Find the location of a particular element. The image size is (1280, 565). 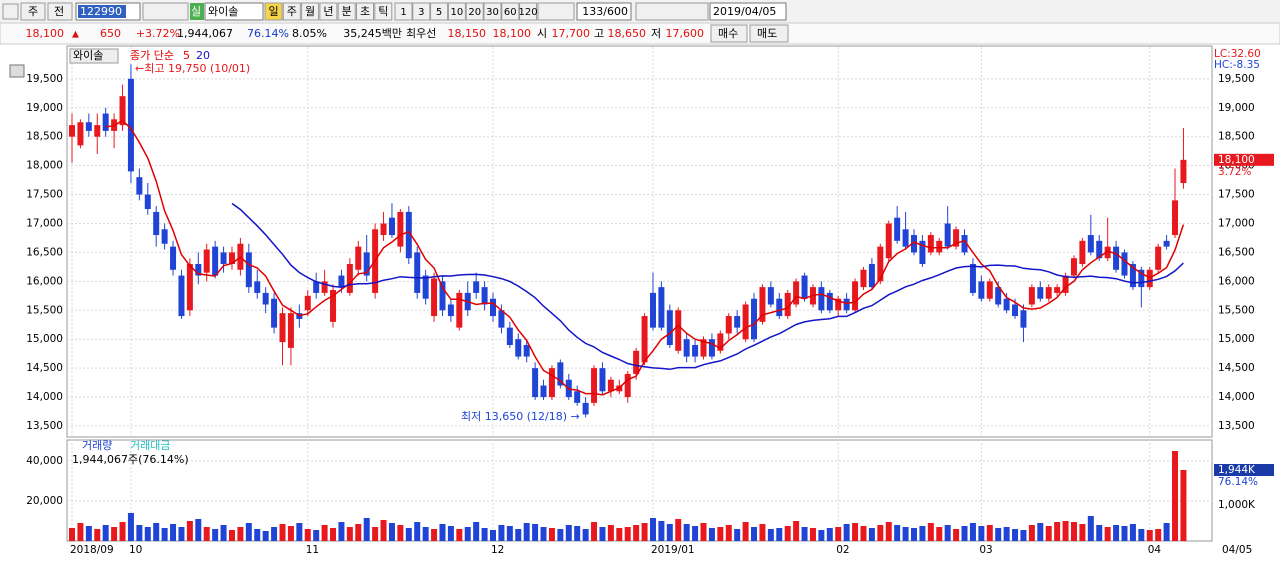

hc: HC:-8.35 is located at coordinates (1237, 65).